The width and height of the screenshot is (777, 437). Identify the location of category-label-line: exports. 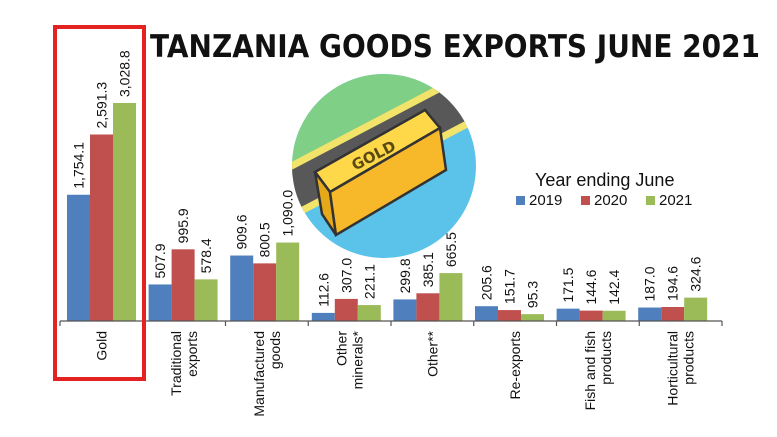
(192, 354).